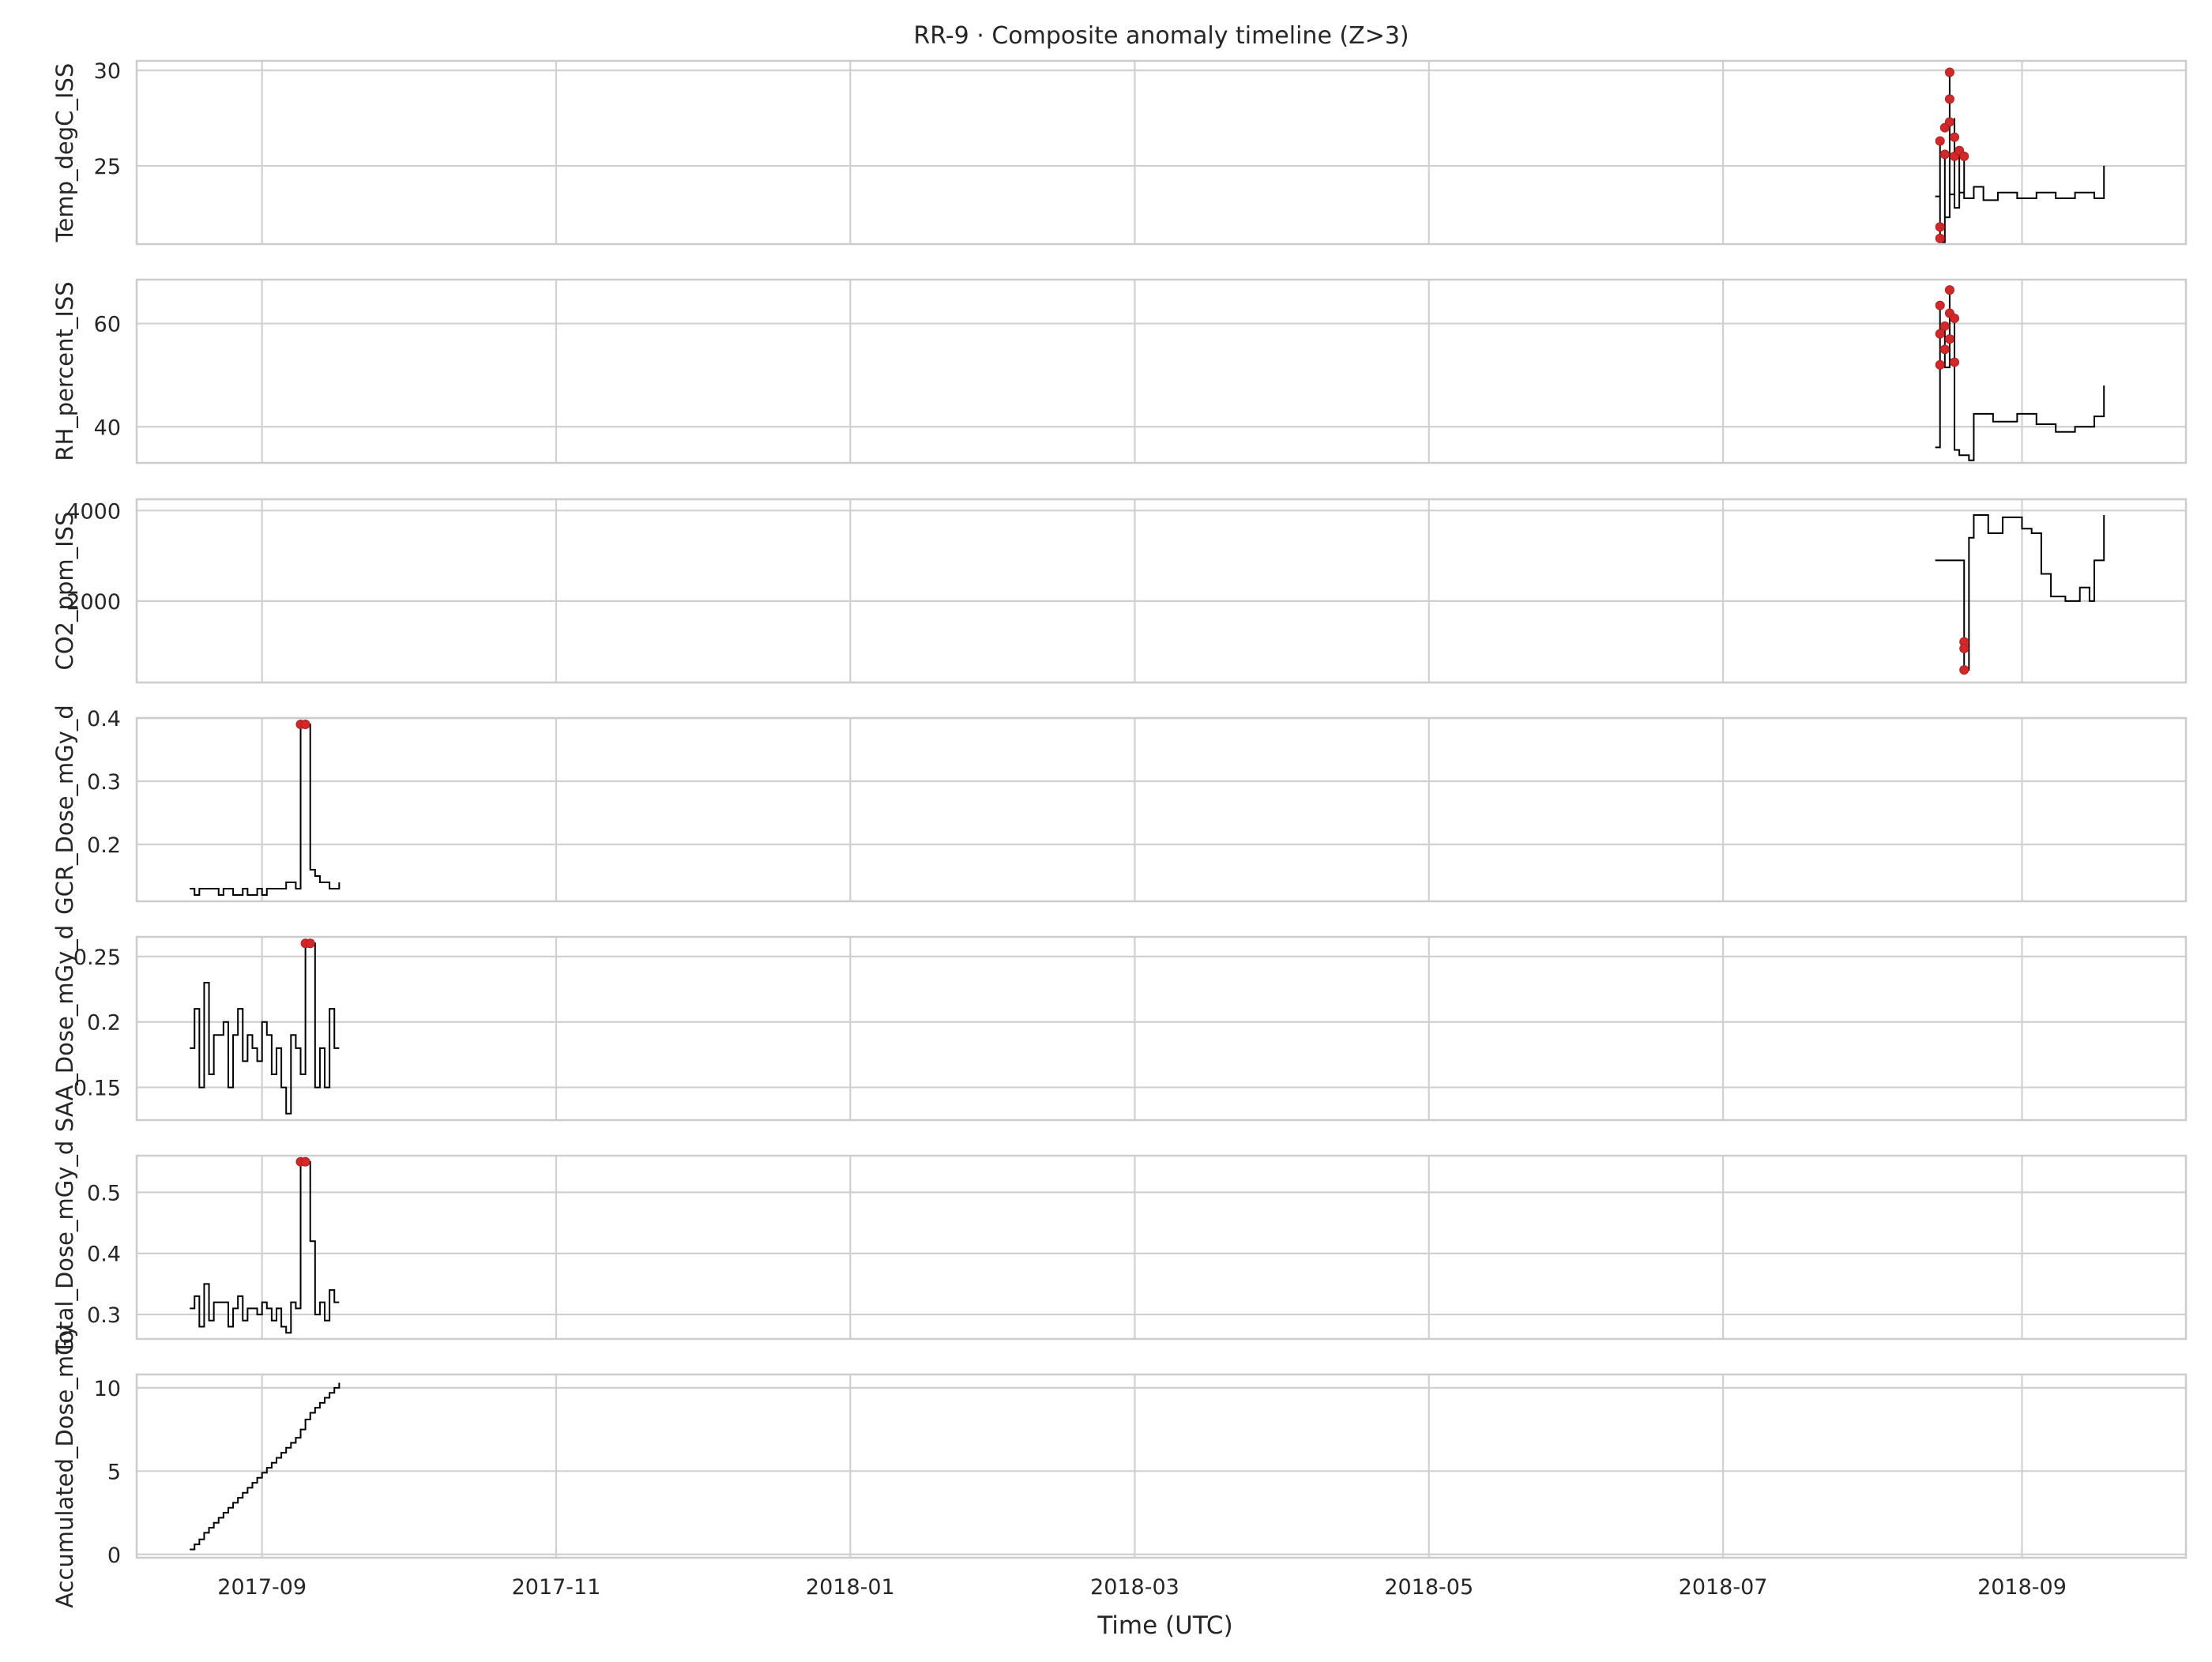 Image resolution: width=2212 pixels, height=1662 pixels. Describe the element at coordinates (262, 1587) in the screenshot. I see `x-tick-label: 2017-09` at that location.